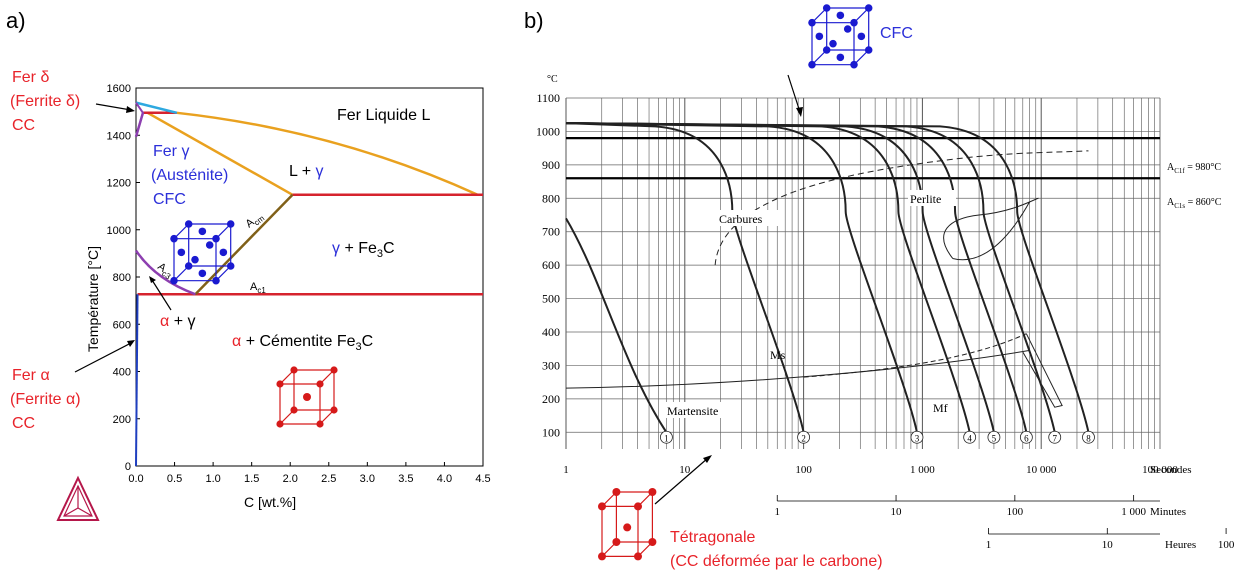 Image resolution: width=1242 pixels, height=578 pixels. I want to click on fcc-cube-icon-b, so click(840, 36).